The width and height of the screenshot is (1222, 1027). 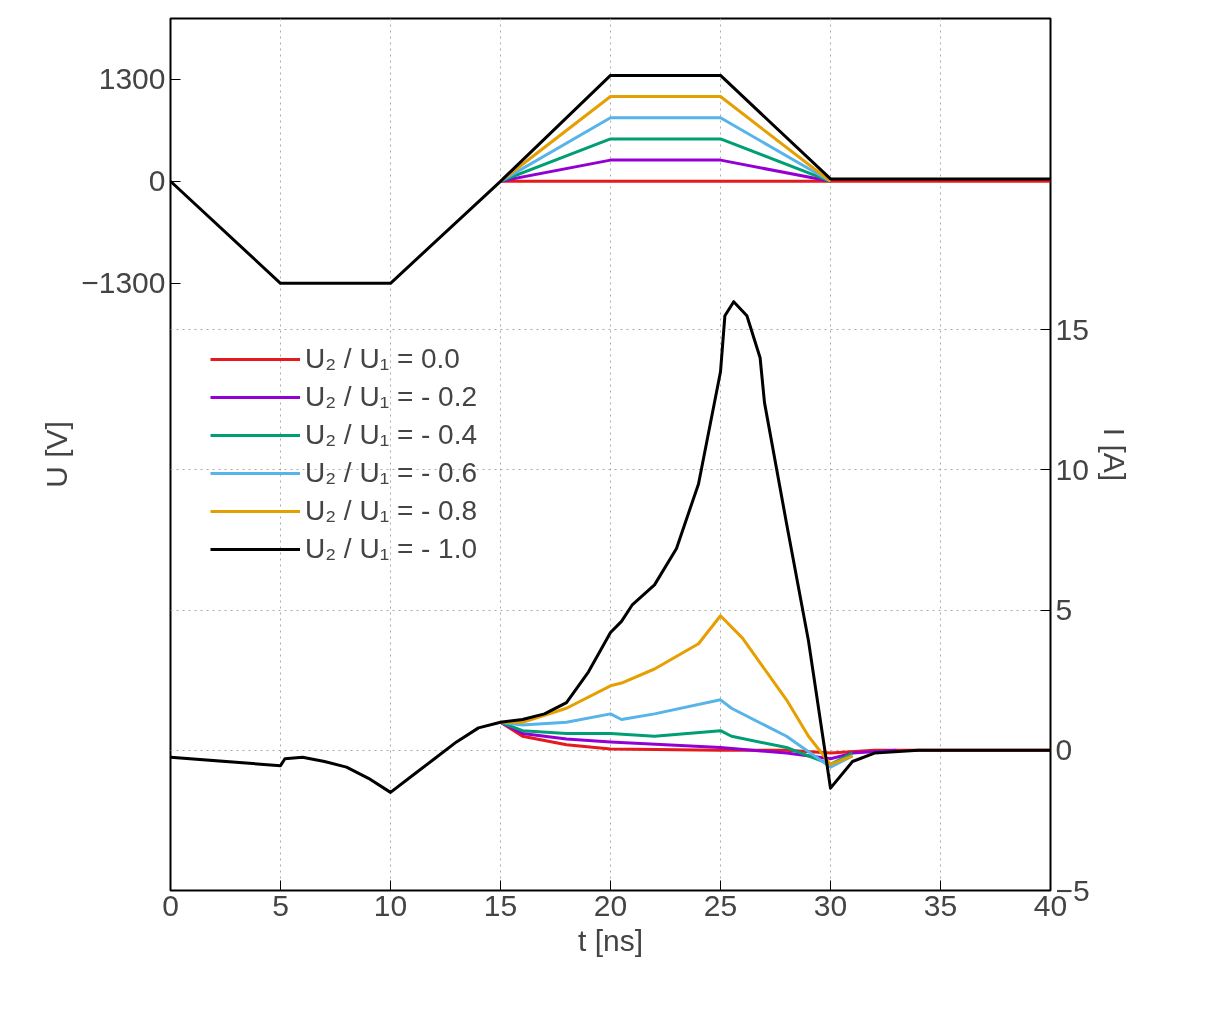 I want to click on y-tick-label: 0, so click(x=157, y=181).